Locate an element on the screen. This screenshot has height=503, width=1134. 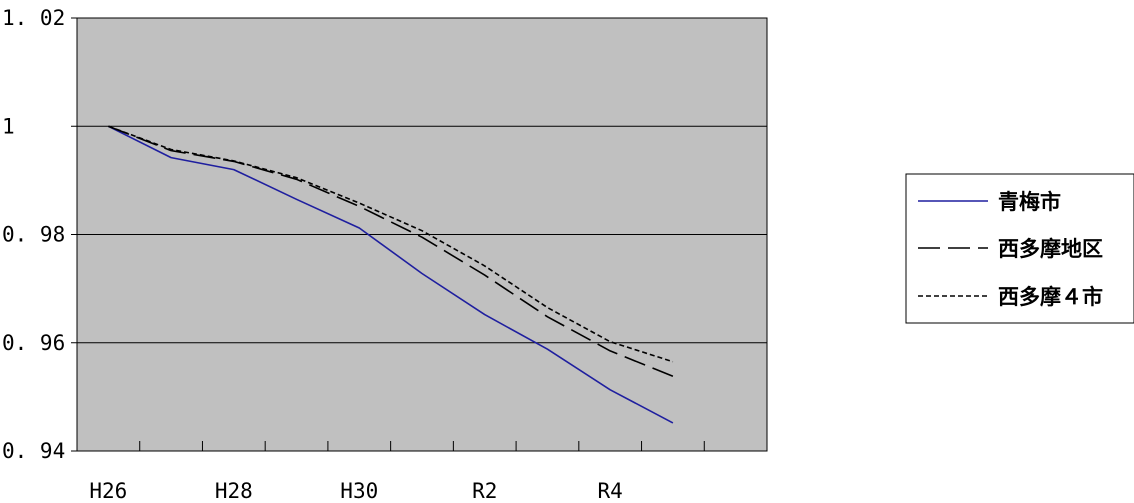
legend-entry-ome-label: 青梅市 is located at coordinates (1029, 202).